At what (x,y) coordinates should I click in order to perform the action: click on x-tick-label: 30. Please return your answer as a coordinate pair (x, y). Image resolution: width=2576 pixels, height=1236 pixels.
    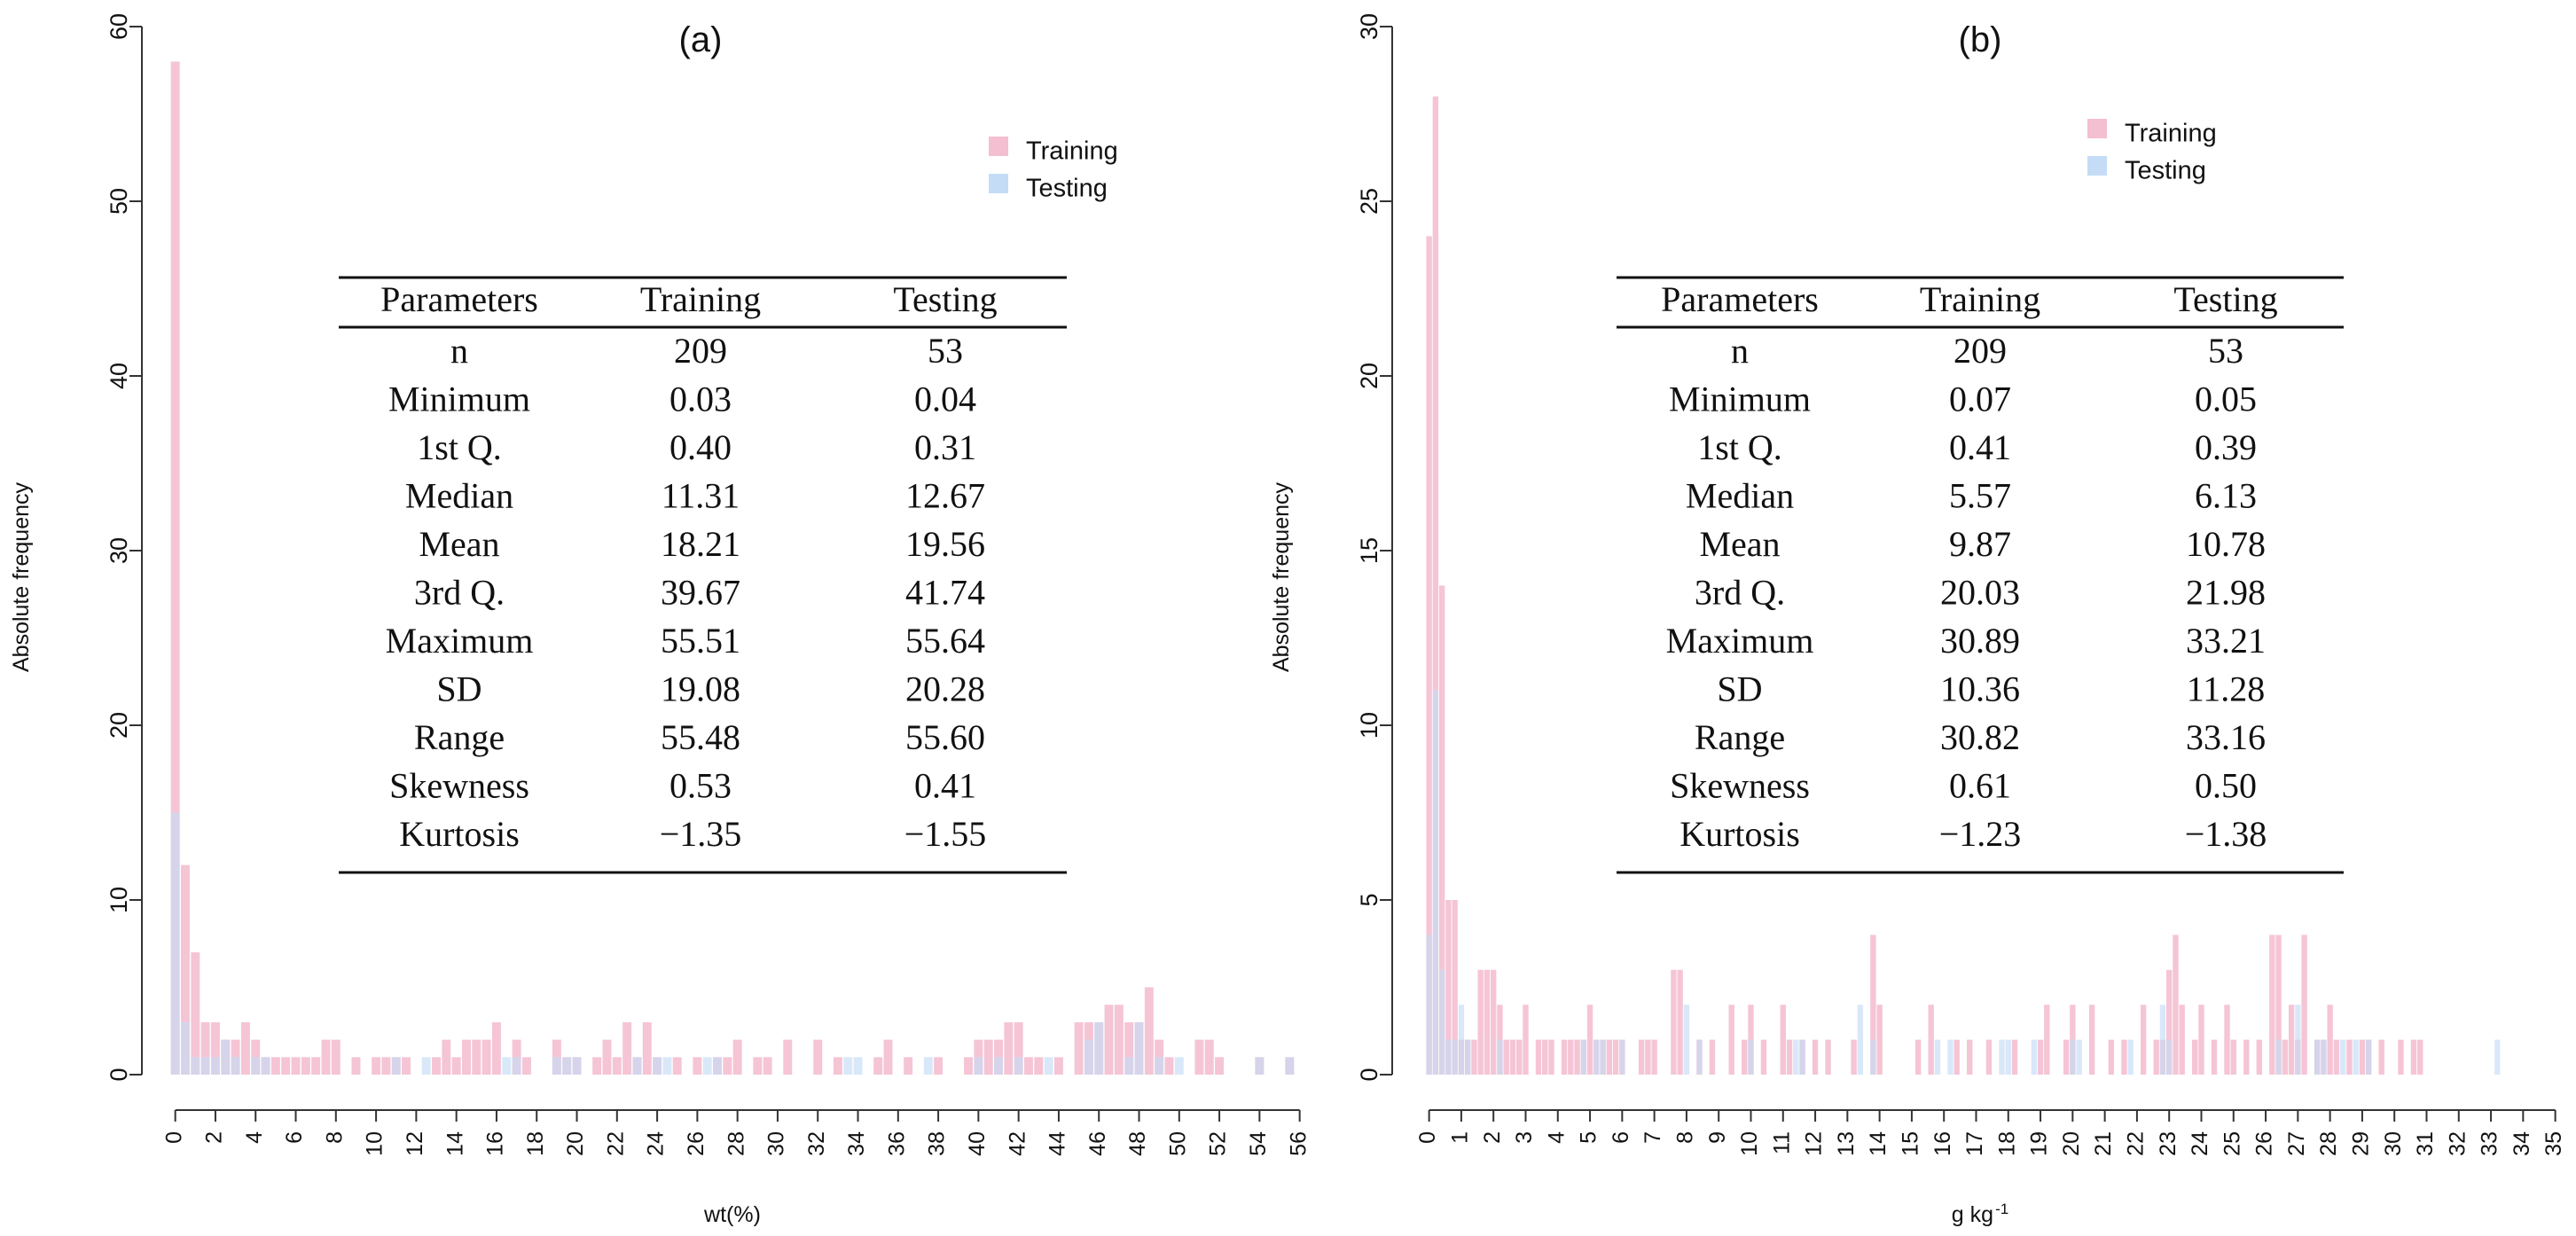
    Looking at the image, I should click on (776, 1143).